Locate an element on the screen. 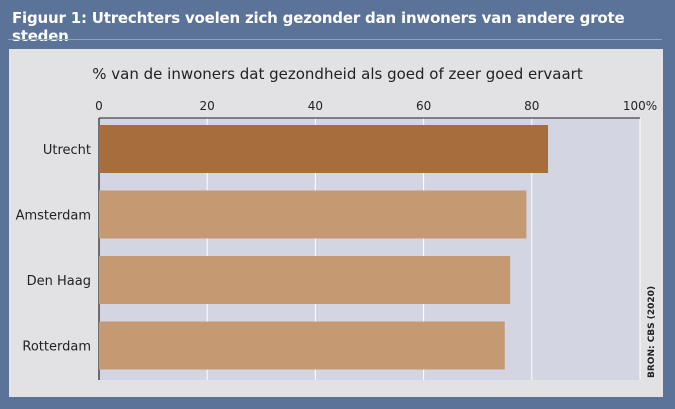 The height and width of the screenshot is (409, 675). bar-amsterdam is located at coordinates (313, 214).